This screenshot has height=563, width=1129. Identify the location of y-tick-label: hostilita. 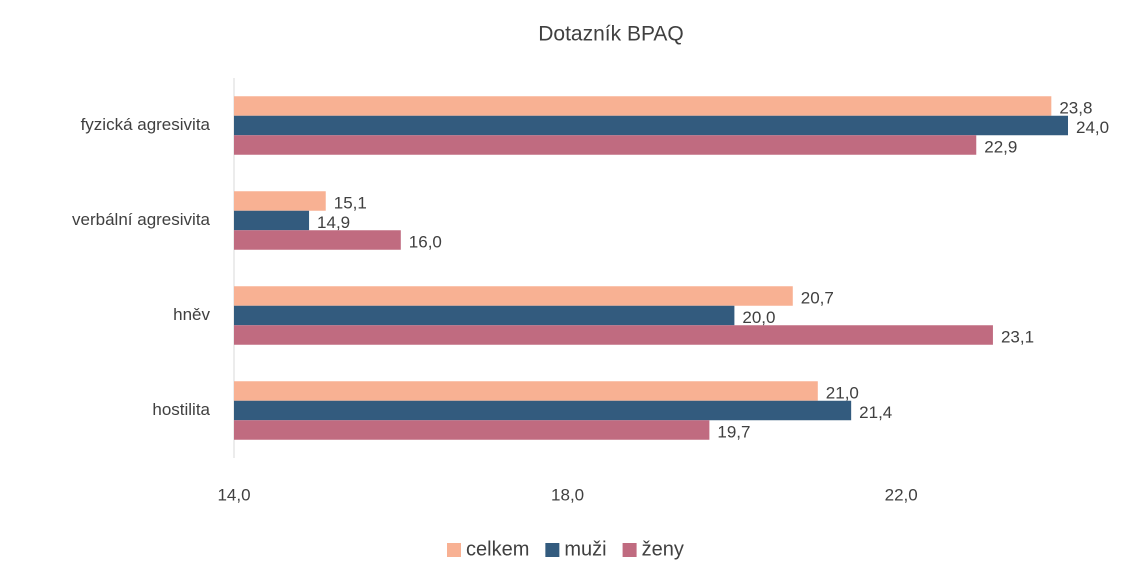
(181, 409).